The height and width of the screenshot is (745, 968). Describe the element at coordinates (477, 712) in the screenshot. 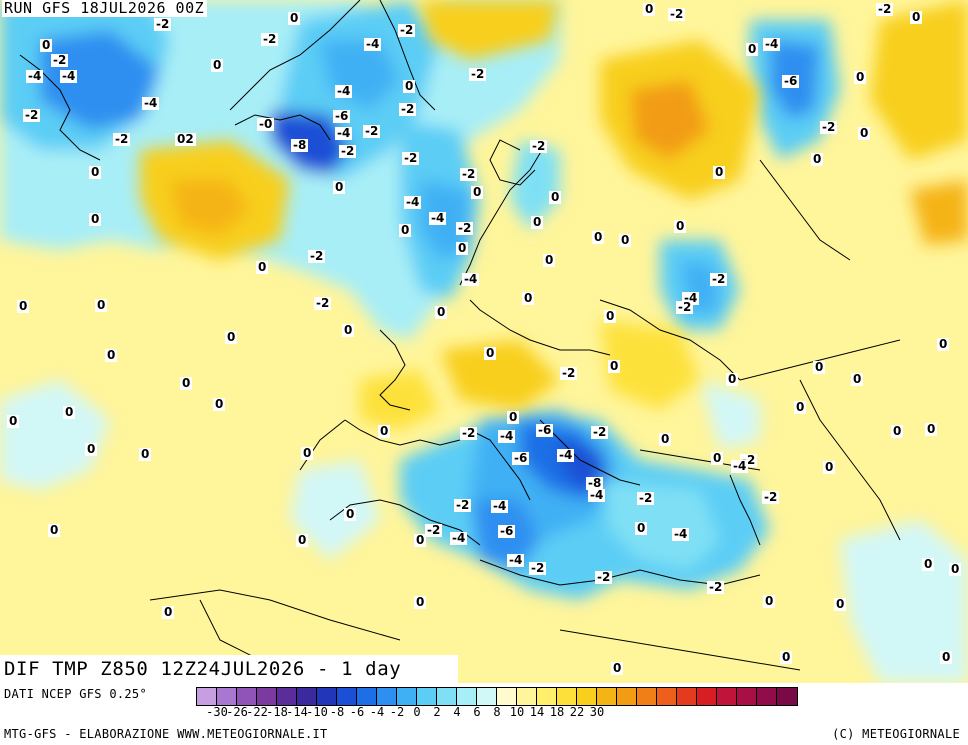

I see `tick-label: 6` at that location.